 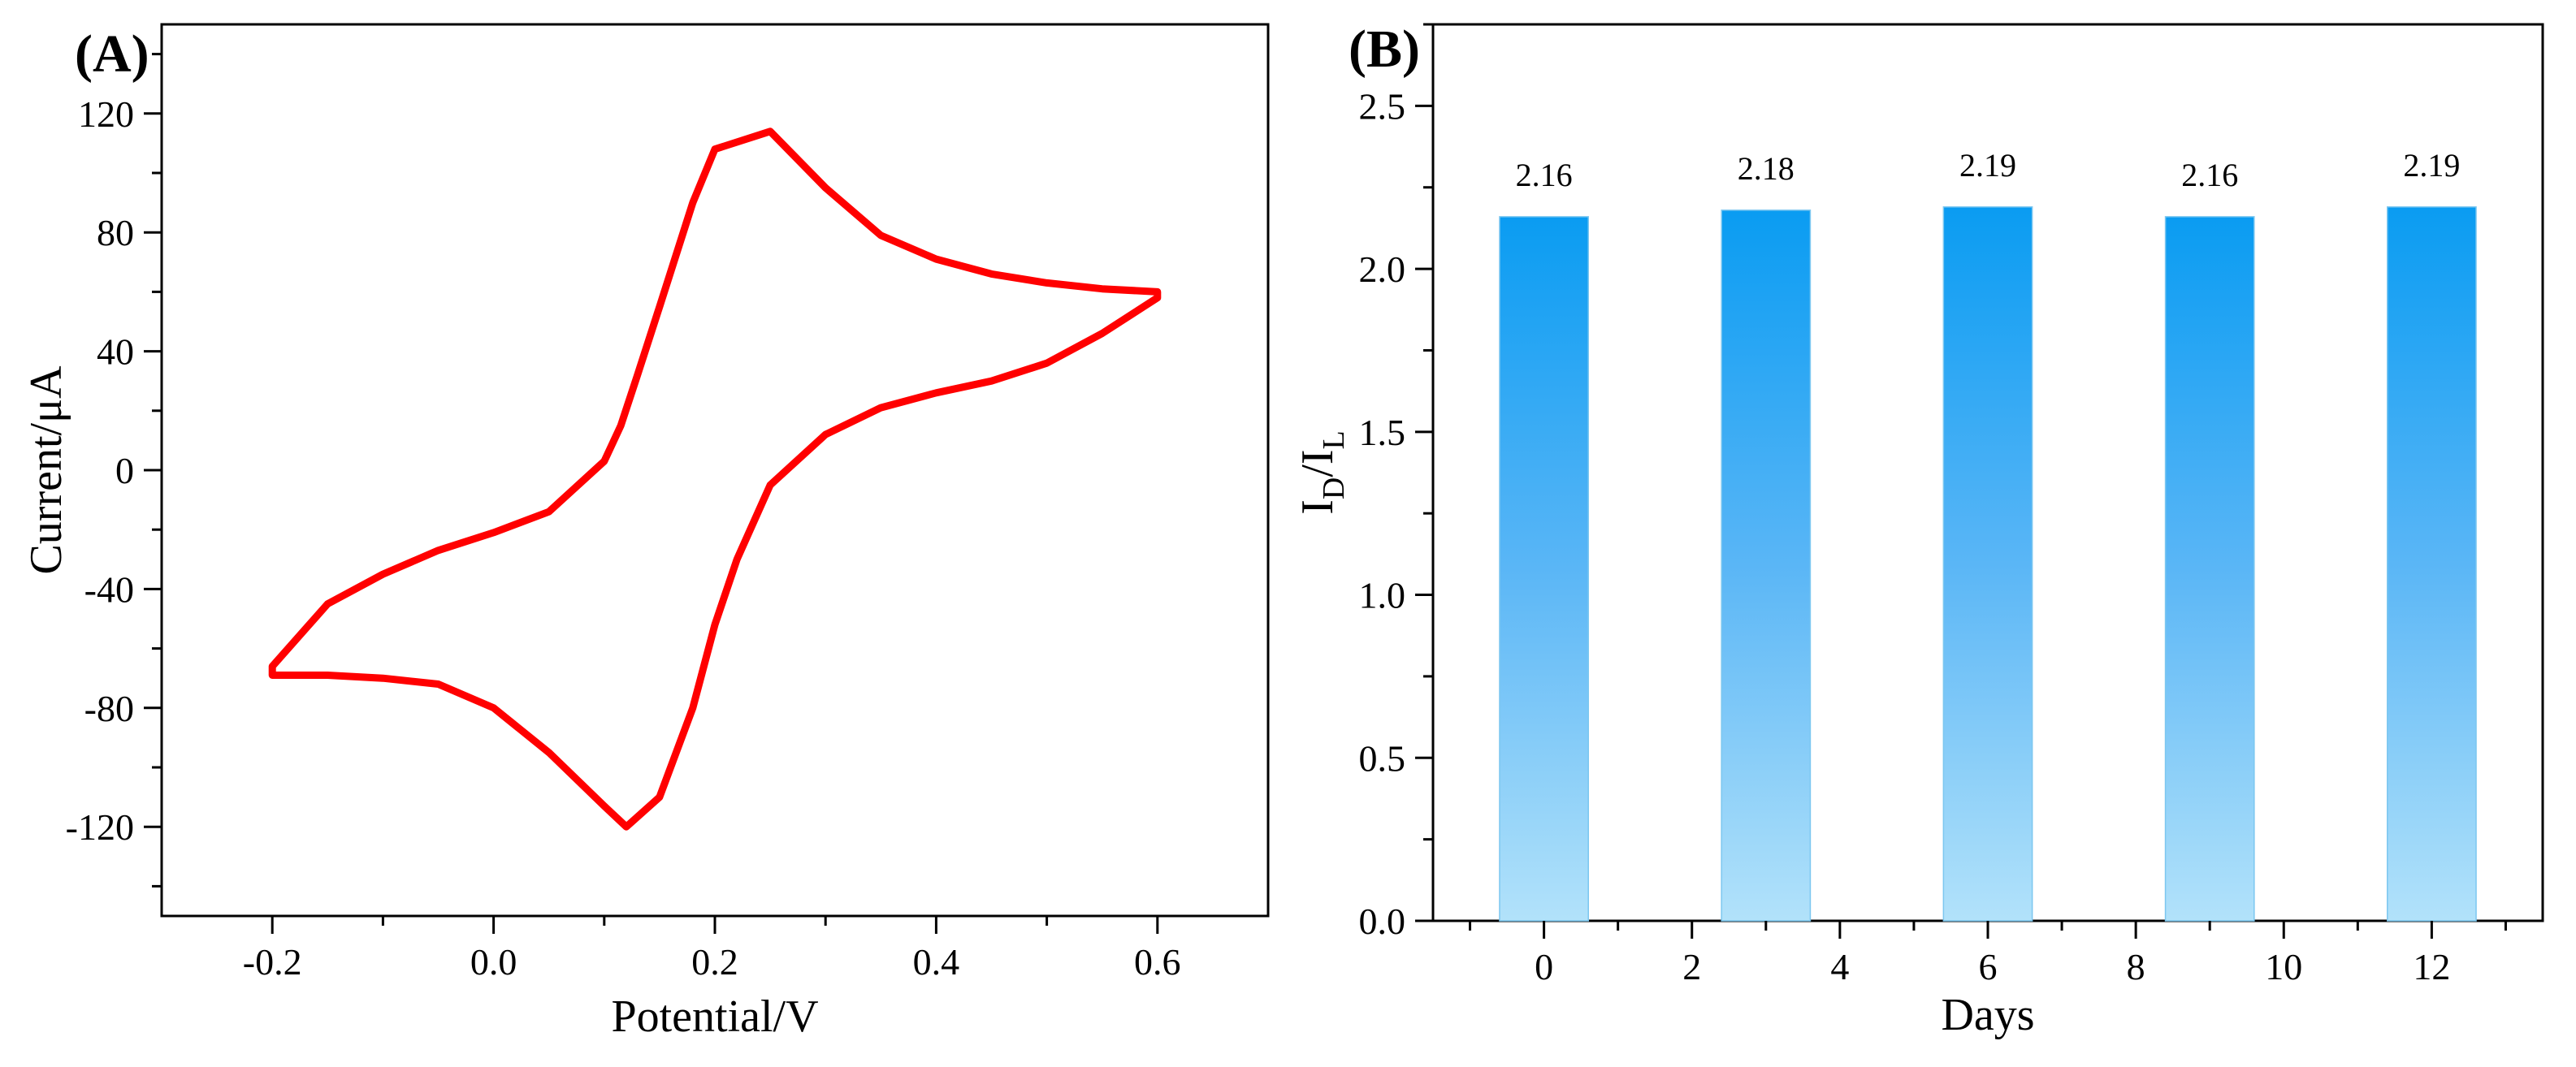 I want to click on panel-b-y-tick-label: 2.5, so click(x=1382, y=106).